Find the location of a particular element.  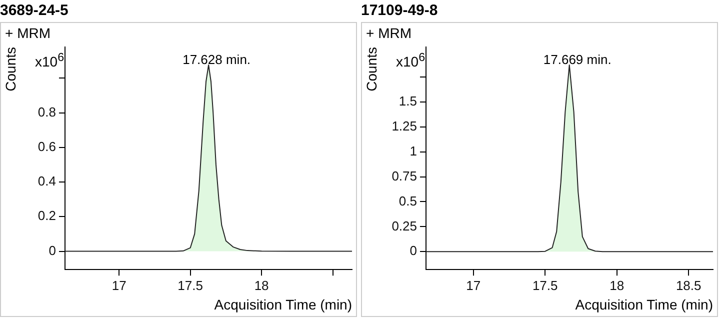

y-tick-label: 0.5 is located at coordinates (407, 200).